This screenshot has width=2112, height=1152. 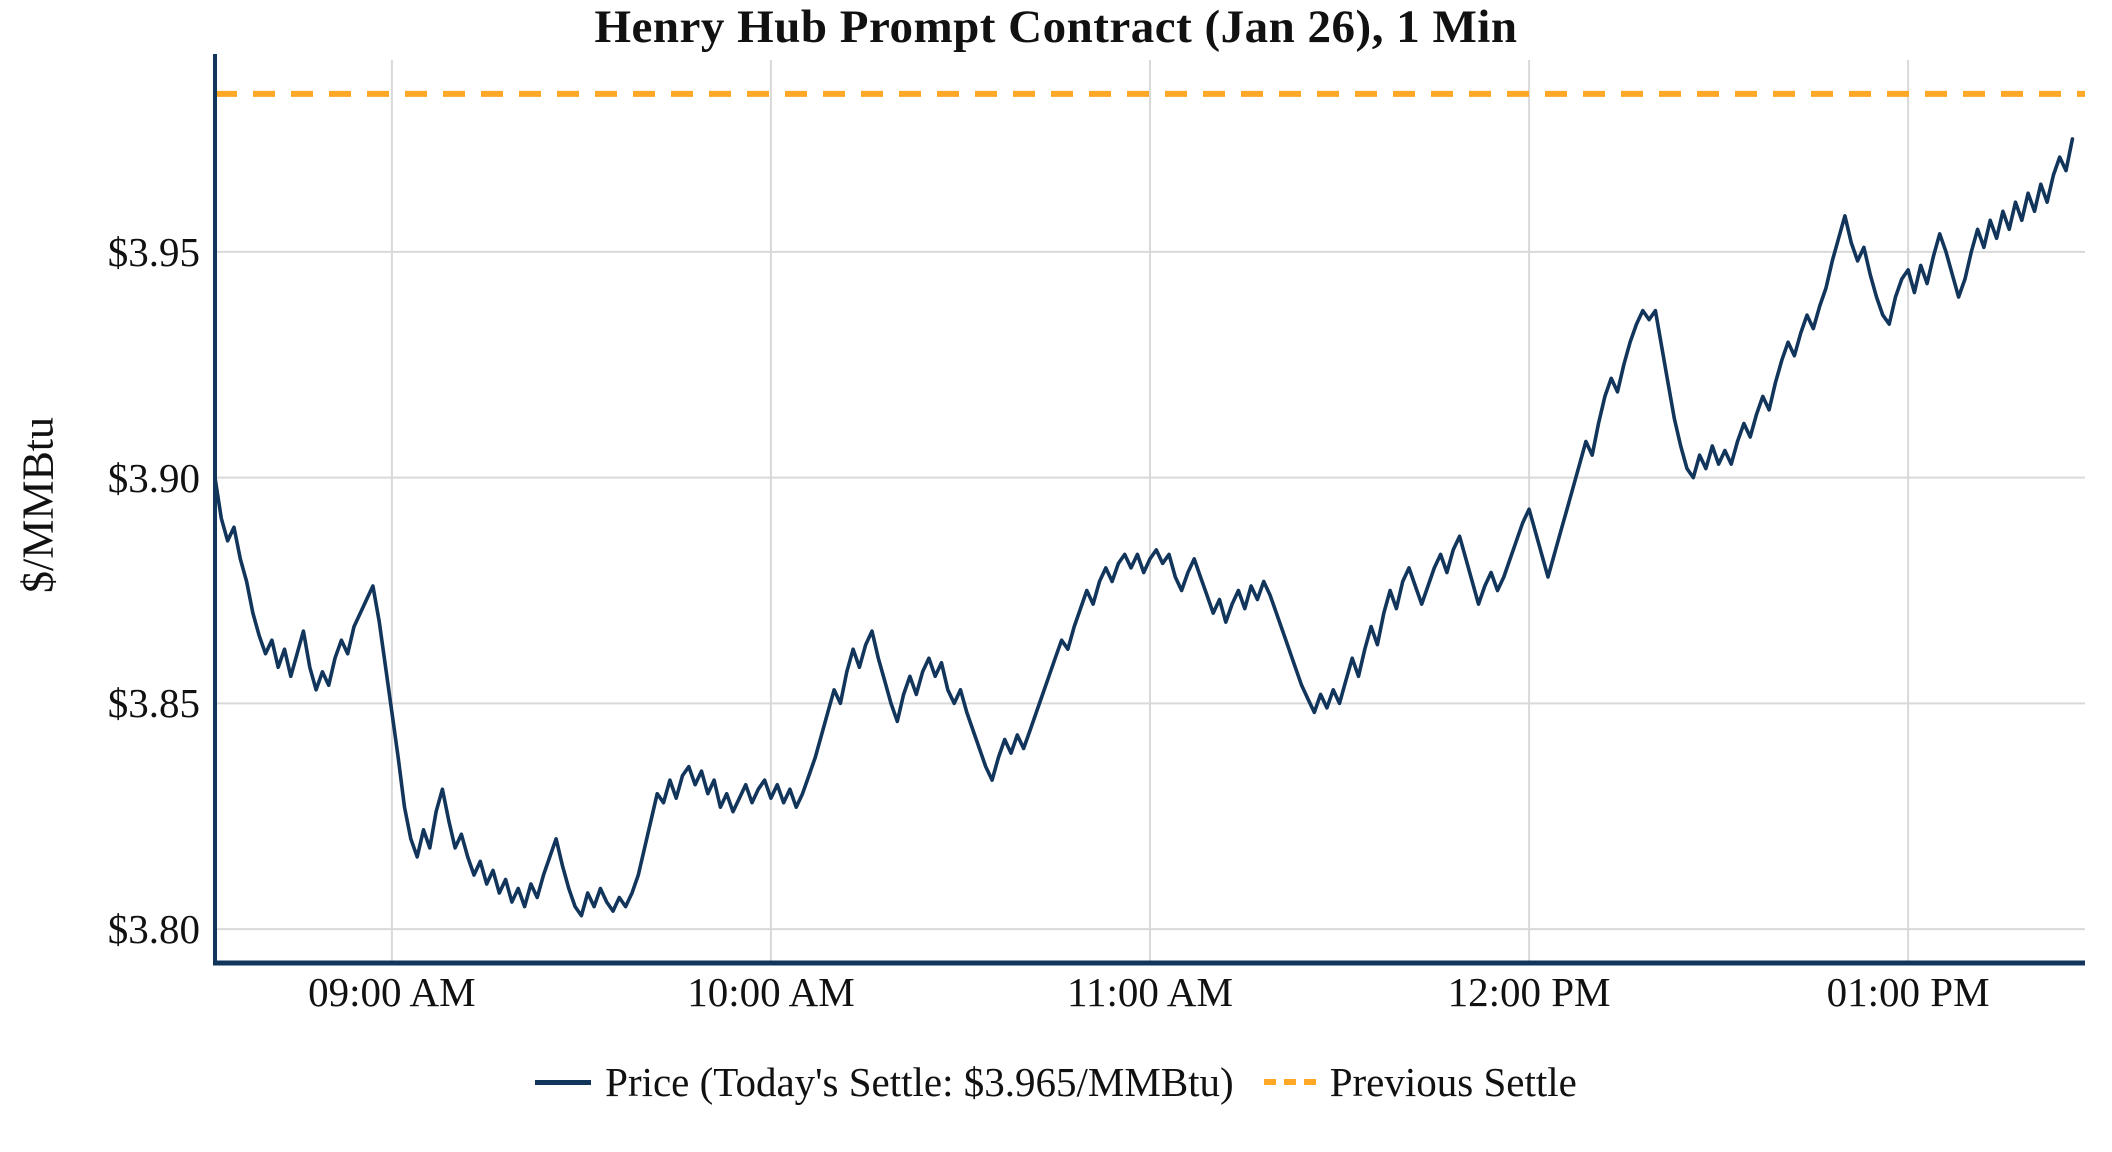 I want to click on legend-item-price: Price (Today's Settle: $3.965/MMBtu), so click(x=884, y=1082).